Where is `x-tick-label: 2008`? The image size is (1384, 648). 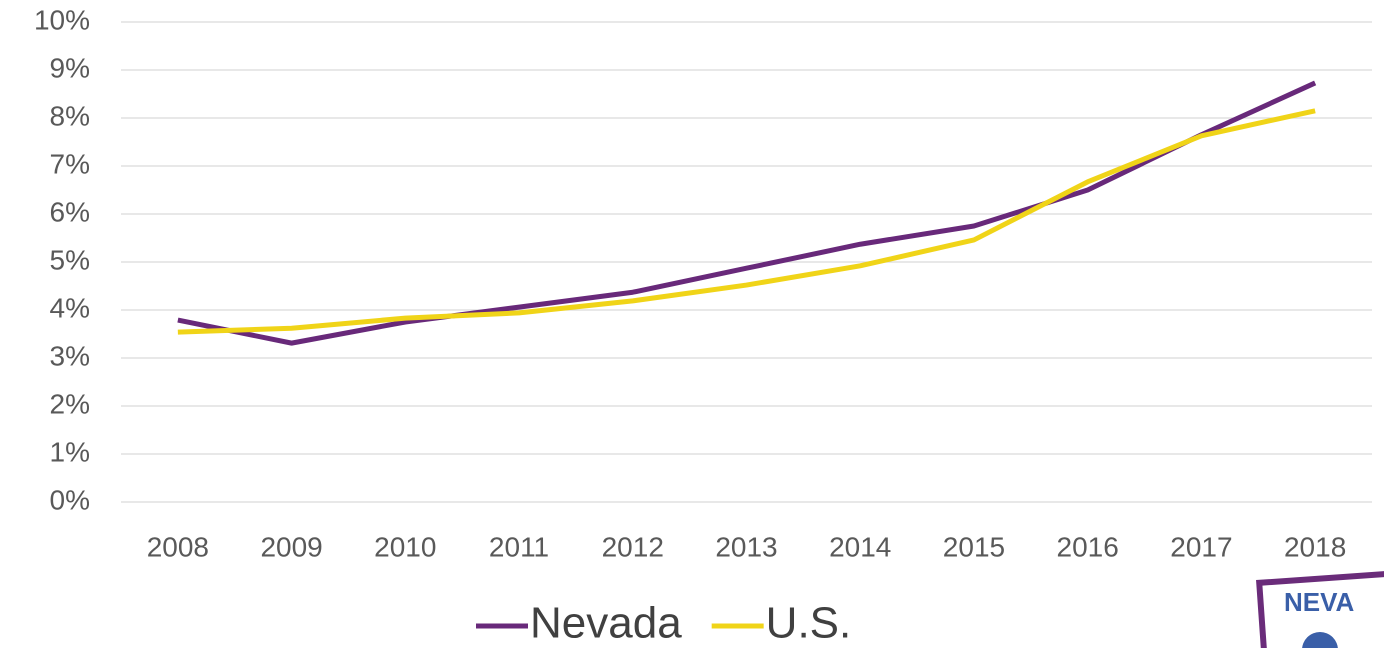
x-tick-label: 2008 is located at coordinates (178, 546).